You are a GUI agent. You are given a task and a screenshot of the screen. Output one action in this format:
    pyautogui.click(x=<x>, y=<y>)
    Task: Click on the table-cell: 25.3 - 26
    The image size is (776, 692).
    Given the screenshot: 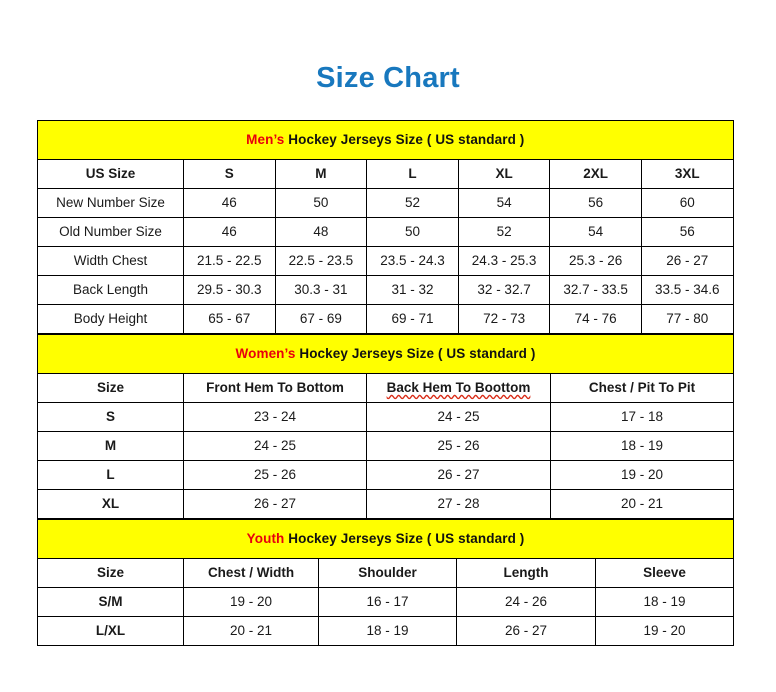 What is the action you would take?
    pyautogui.click(x=595, y=261)
    